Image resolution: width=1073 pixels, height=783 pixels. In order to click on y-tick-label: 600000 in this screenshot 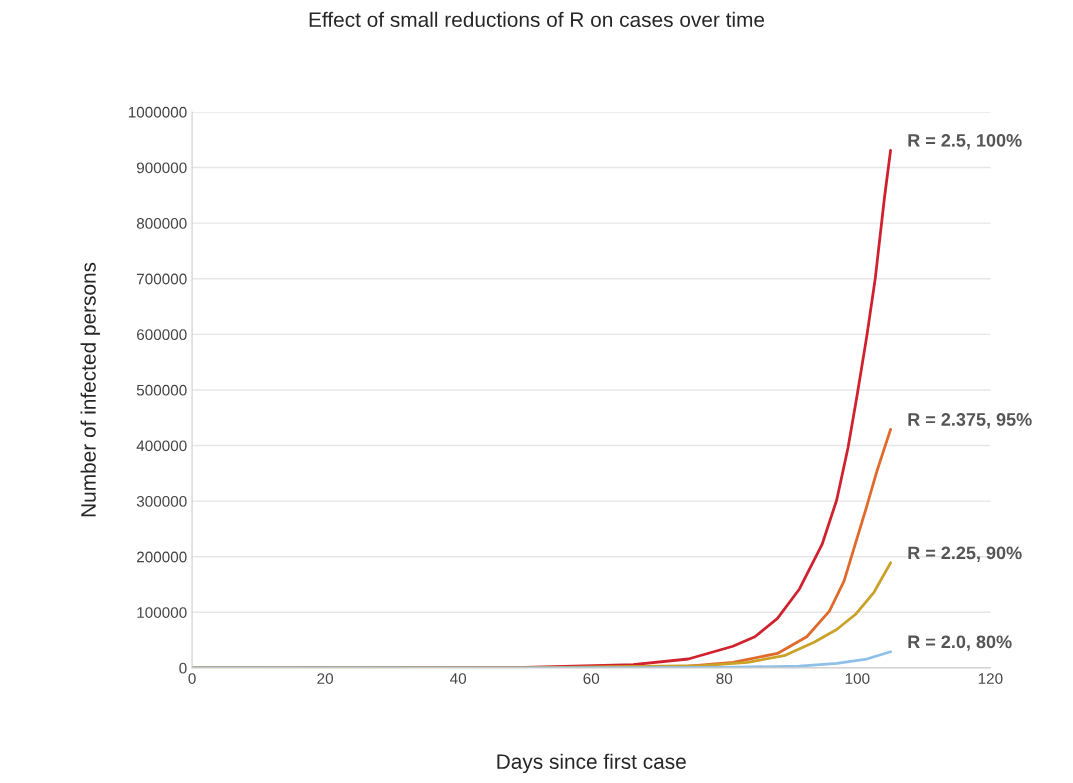, I will do `click(162, 335)`.